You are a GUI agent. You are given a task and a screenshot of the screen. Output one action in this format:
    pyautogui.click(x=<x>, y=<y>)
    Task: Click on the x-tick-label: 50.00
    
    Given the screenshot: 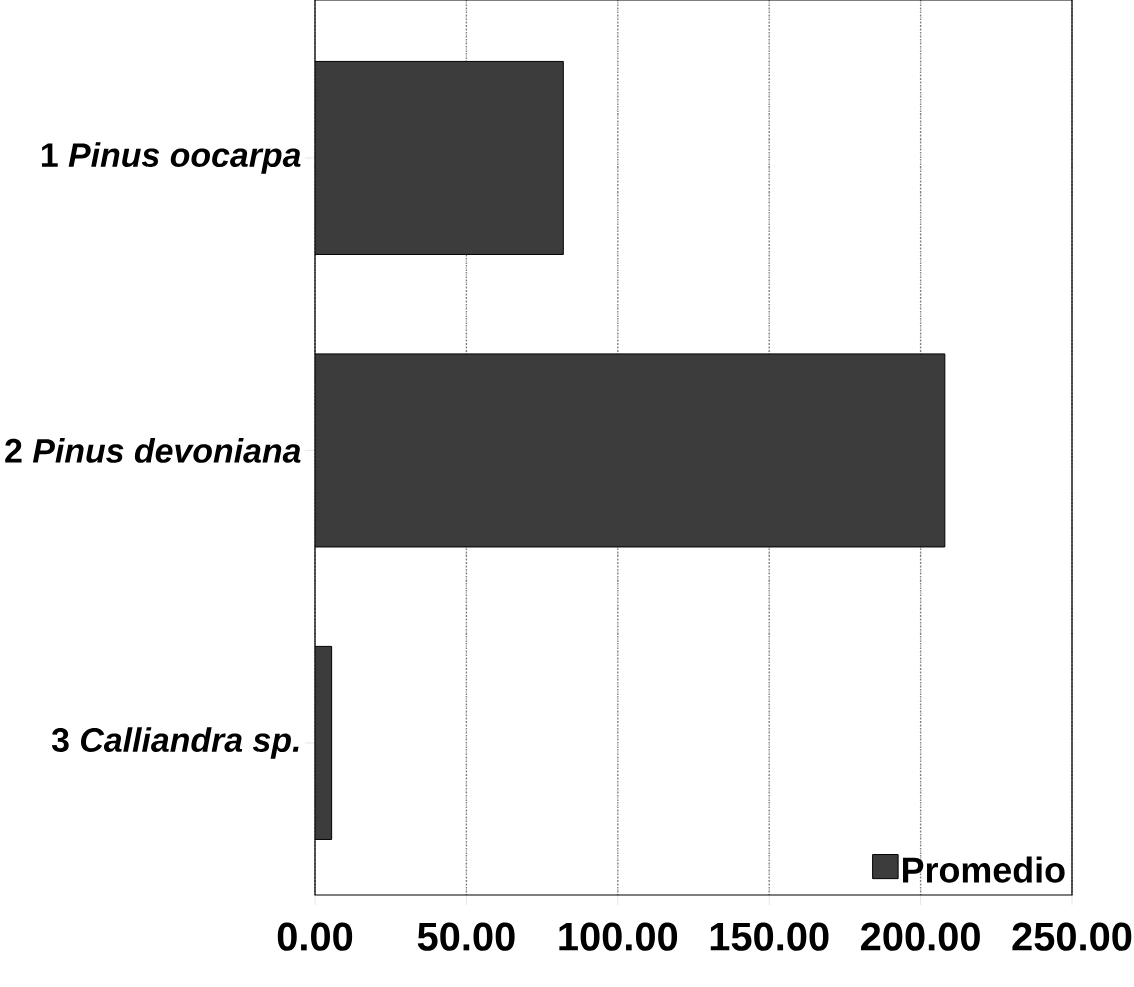 What is the action you would take?
    pyautogui.click(x=466, y=936)
    